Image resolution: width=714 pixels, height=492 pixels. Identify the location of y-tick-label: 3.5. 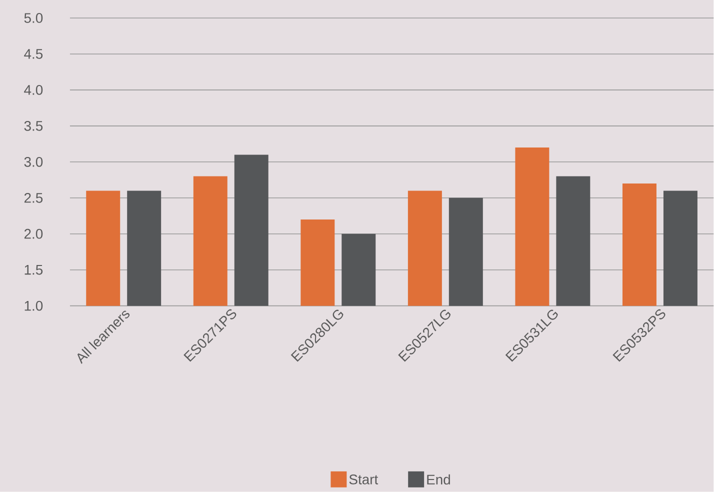
(33, 126).